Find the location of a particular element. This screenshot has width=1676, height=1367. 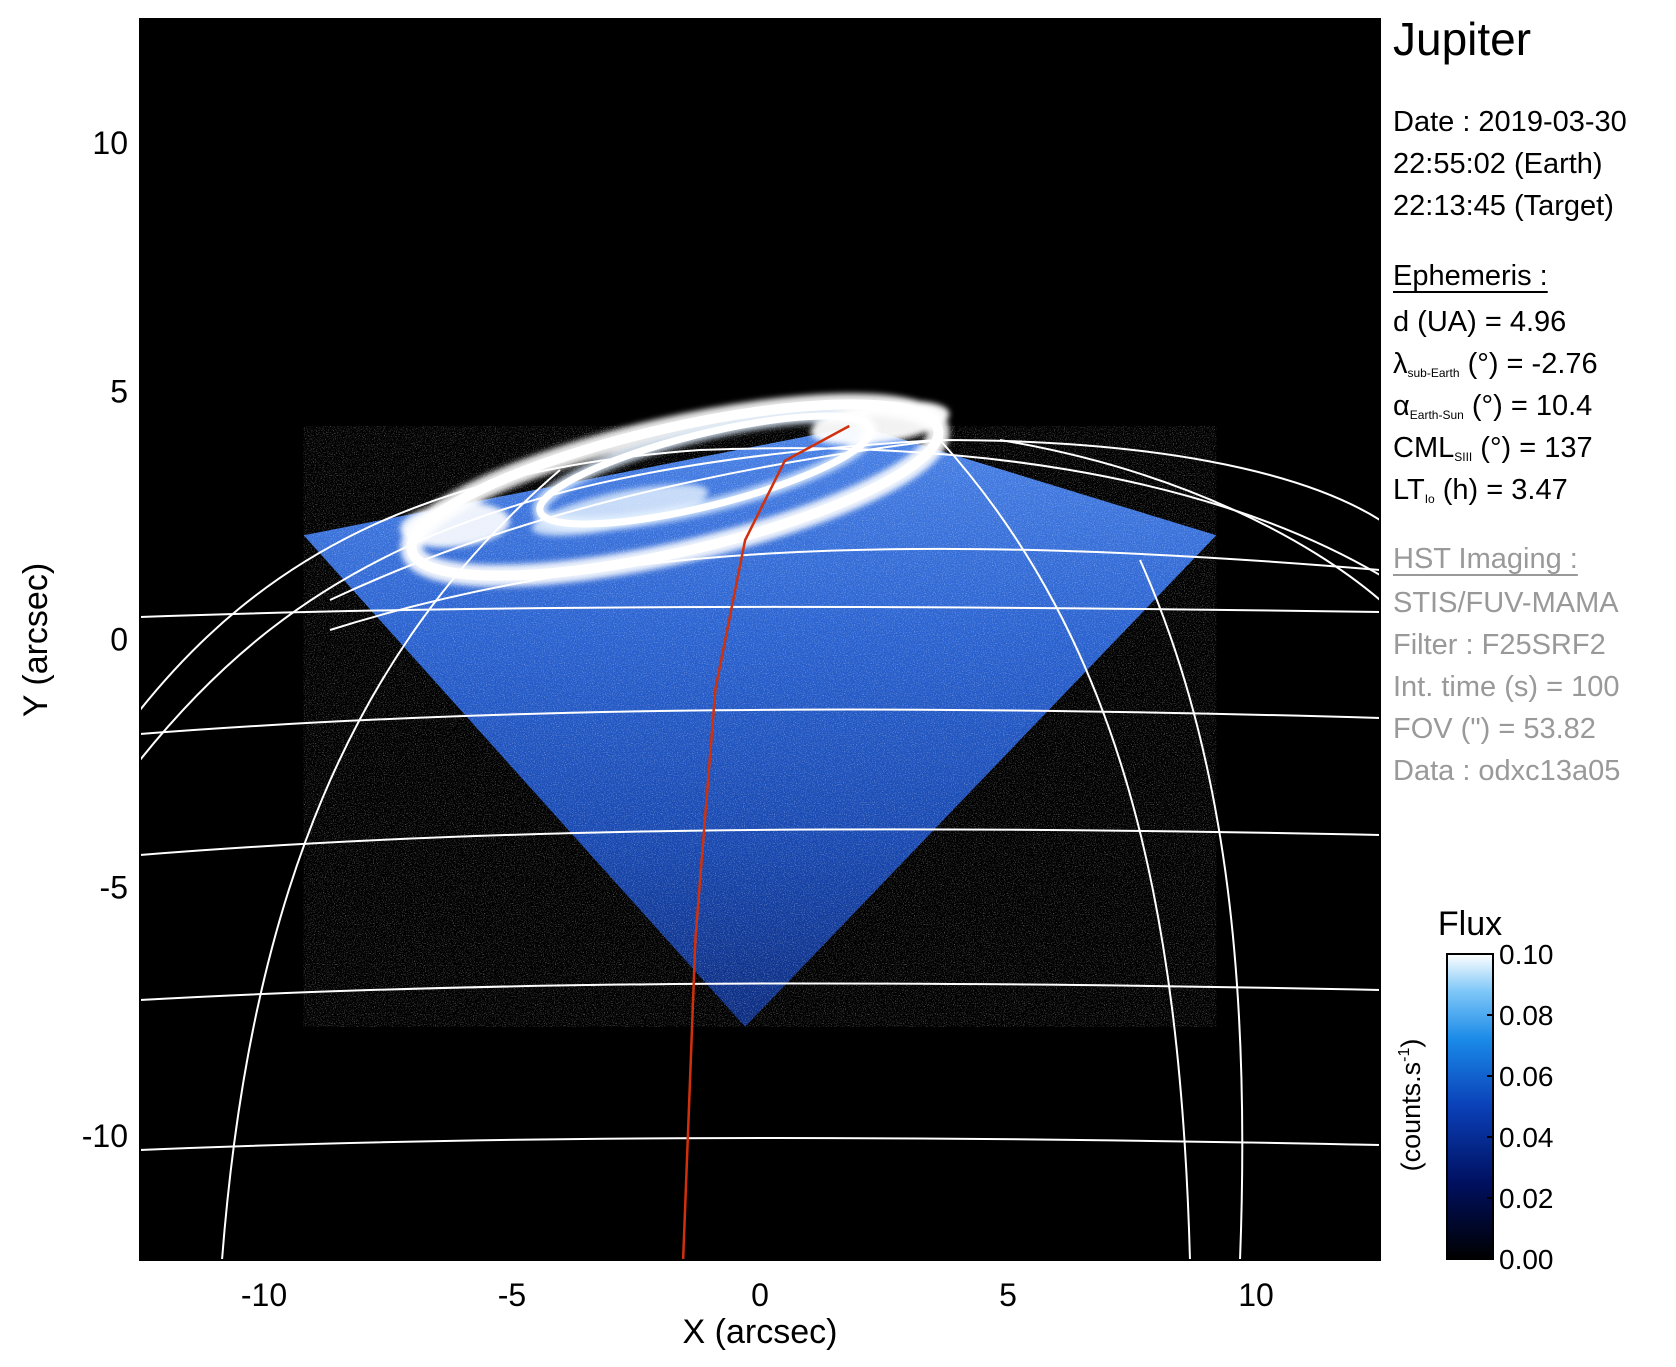

y-axis-label: Y (arcsec) is located at coordinates (36, 640).